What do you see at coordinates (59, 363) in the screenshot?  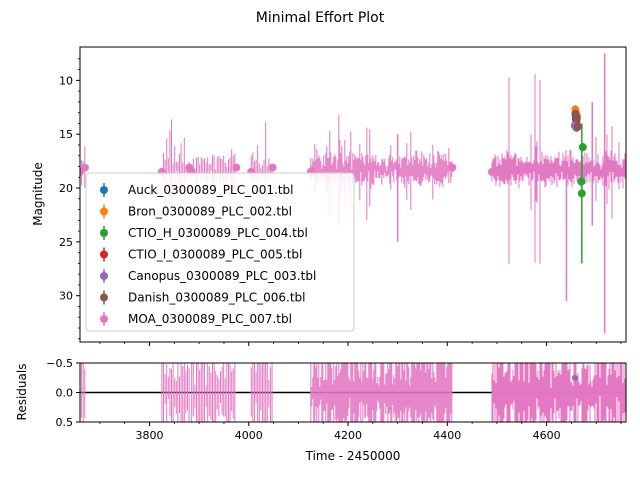 I see `residual-ytick-label: −0.5` at bounding box center [59, 363].